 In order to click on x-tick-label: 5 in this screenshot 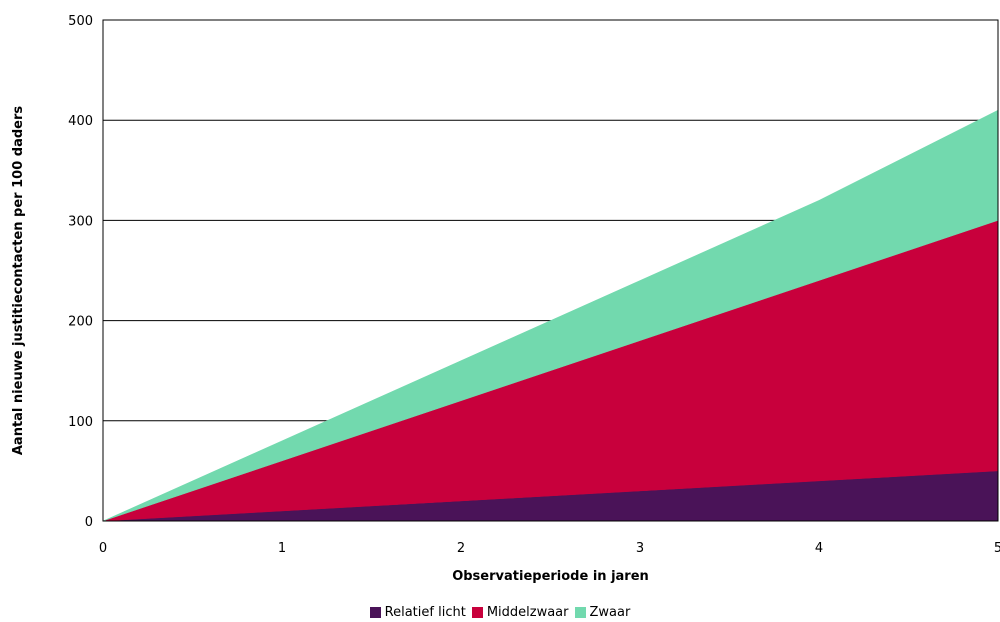, I will do `click(997, 548)`.